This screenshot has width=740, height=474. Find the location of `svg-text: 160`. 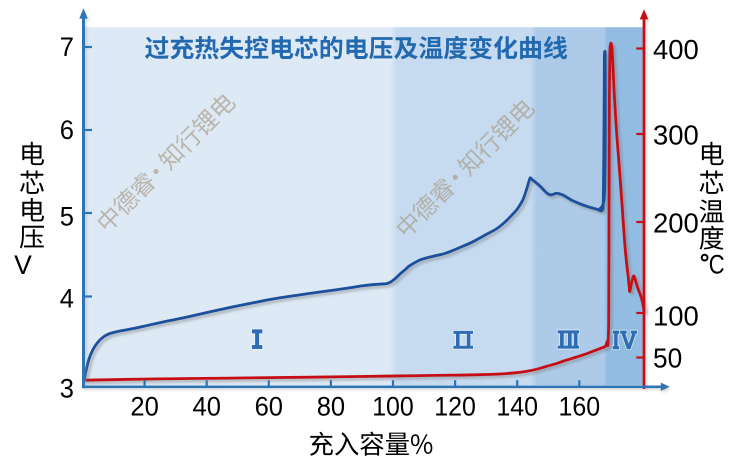

svg-text: 160 is located at coordinates (580, 407).